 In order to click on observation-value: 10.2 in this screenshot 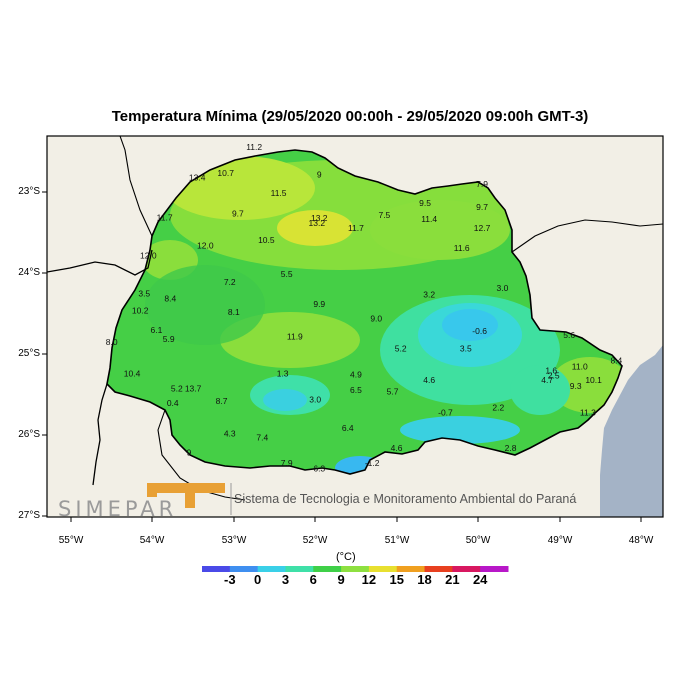, I will do `click(140, 311)`.